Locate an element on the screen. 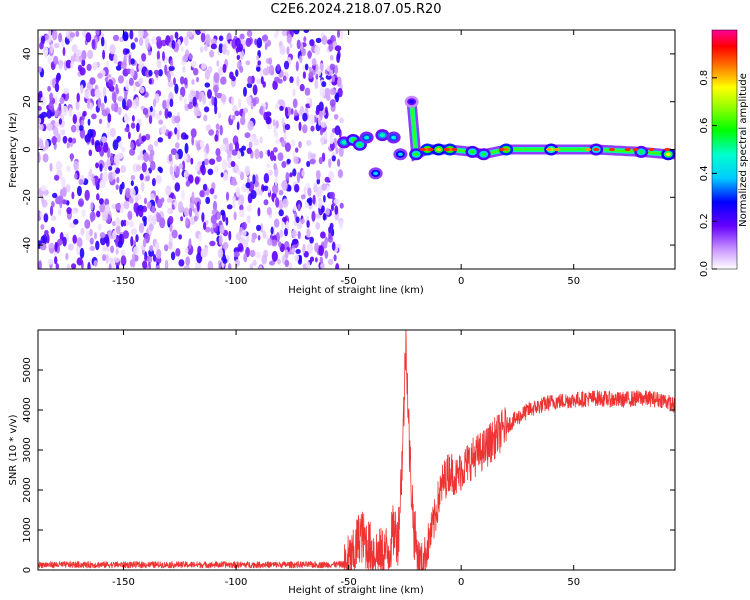 The image size is (750, 600). snr-y-tick-label: 4000 is located at coordinates (27, 409).